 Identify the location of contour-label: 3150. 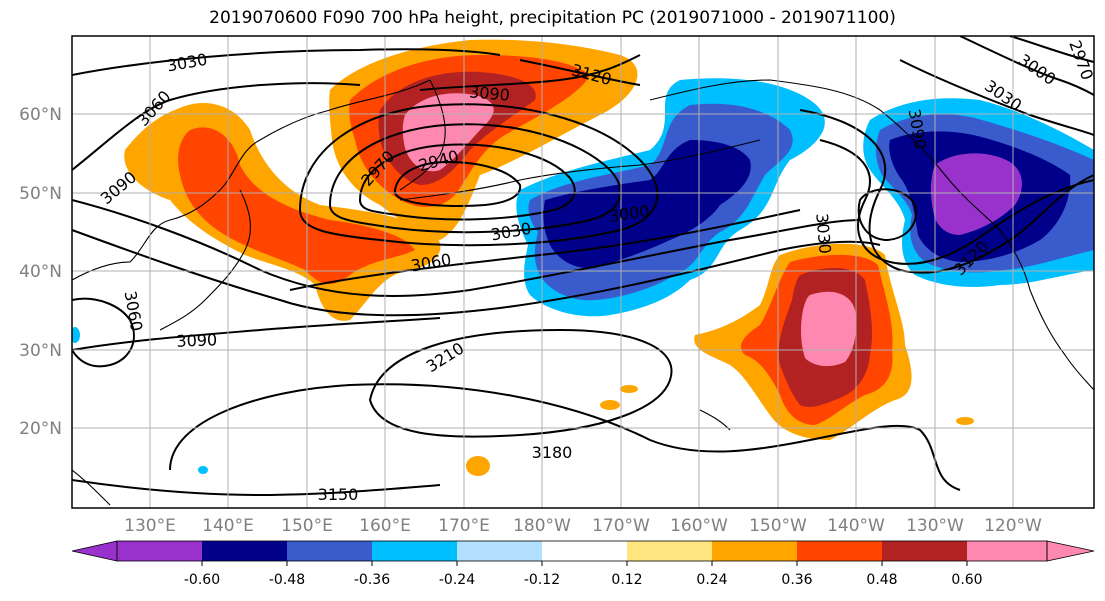
(338, 494).